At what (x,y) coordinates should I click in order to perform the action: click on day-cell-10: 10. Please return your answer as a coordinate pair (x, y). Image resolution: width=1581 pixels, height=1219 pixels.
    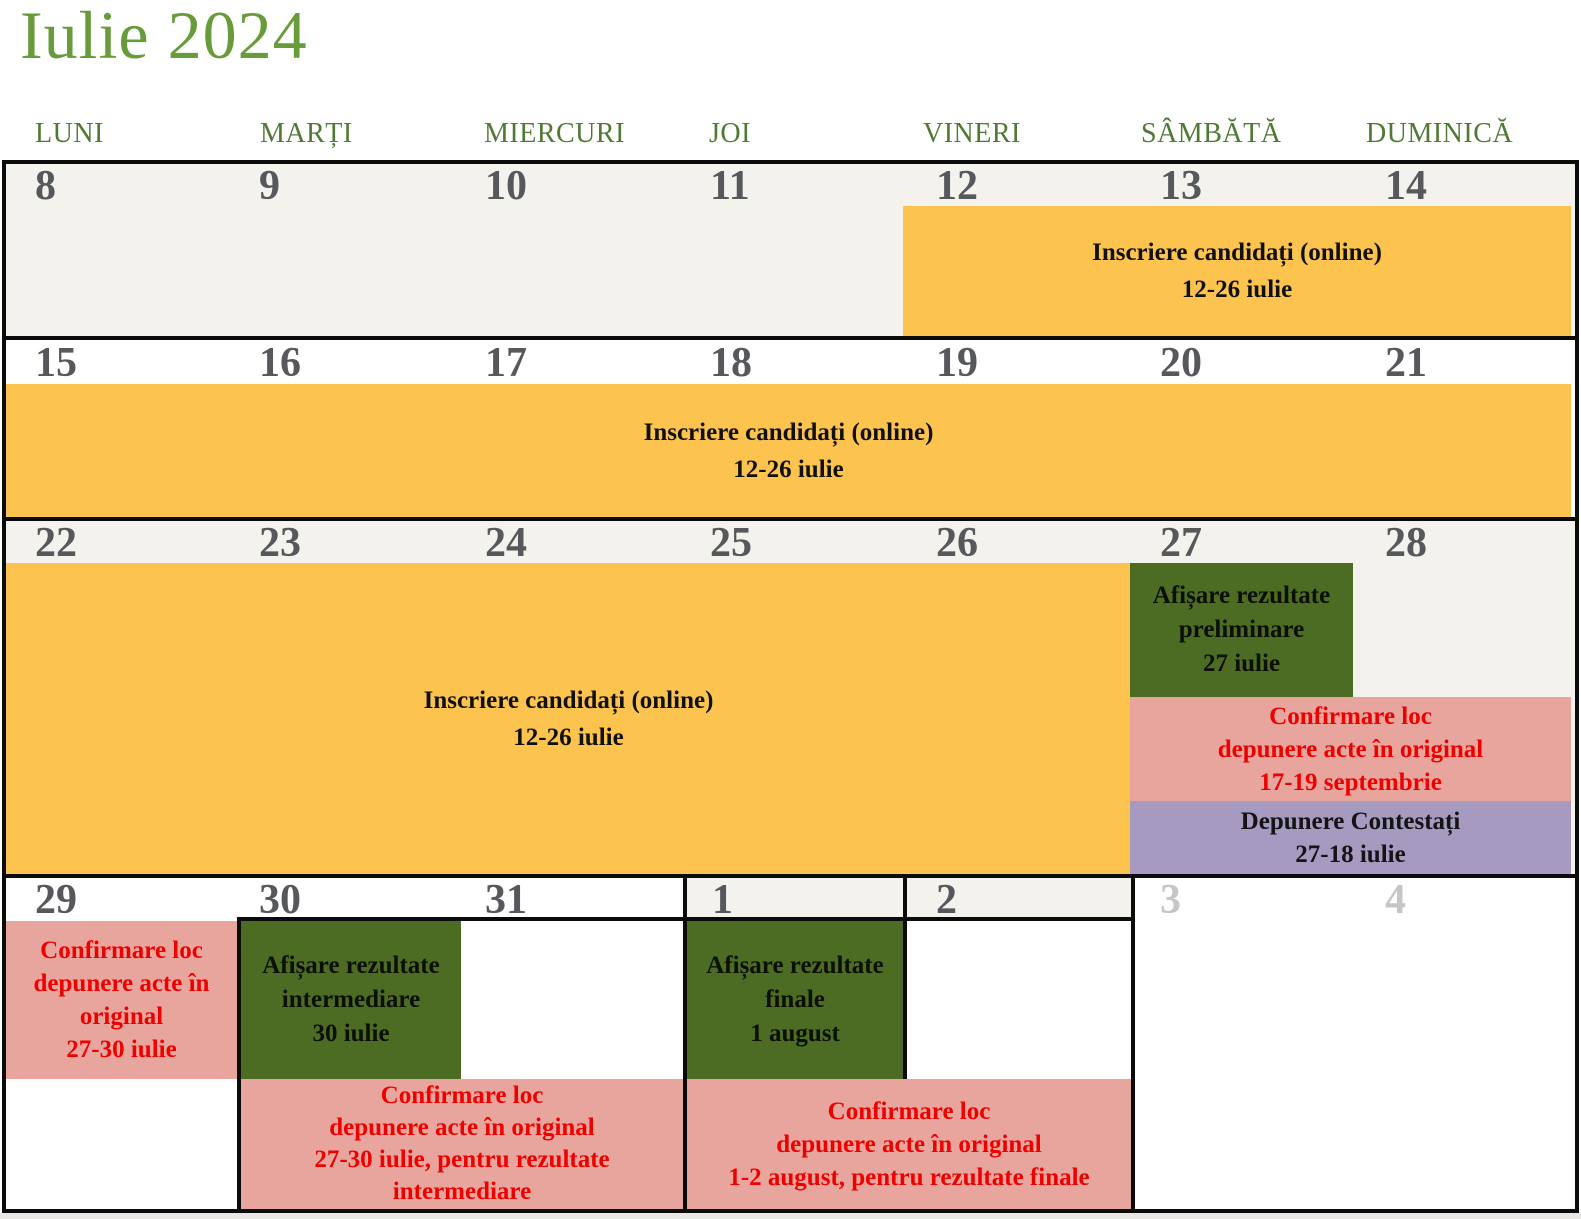
    Looking at the image, I should click on (506, 186).